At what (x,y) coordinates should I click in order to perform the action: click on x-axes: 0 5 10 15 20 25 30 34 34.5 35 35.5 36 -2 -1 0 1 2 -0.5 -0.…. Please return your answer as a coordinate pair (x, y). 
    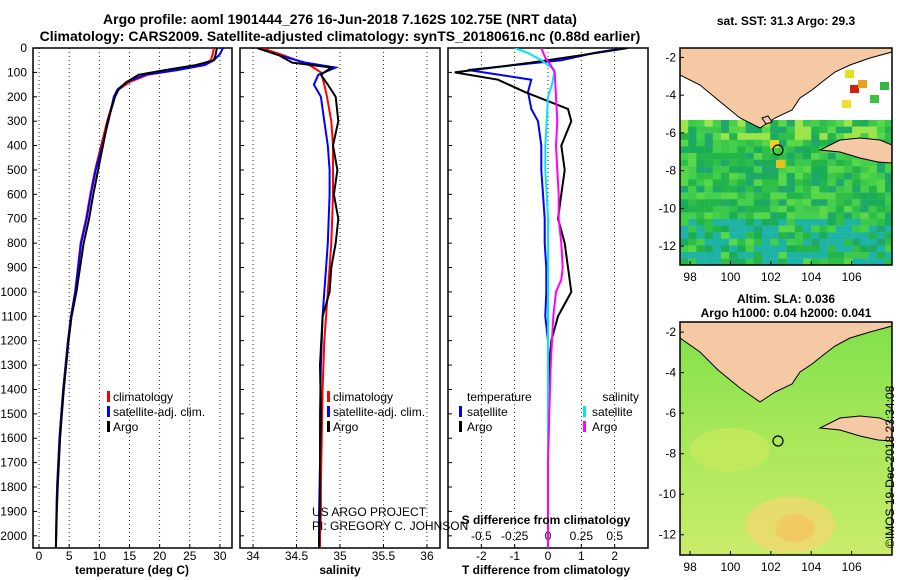
    Looking at the image, I should click on (330, 546).